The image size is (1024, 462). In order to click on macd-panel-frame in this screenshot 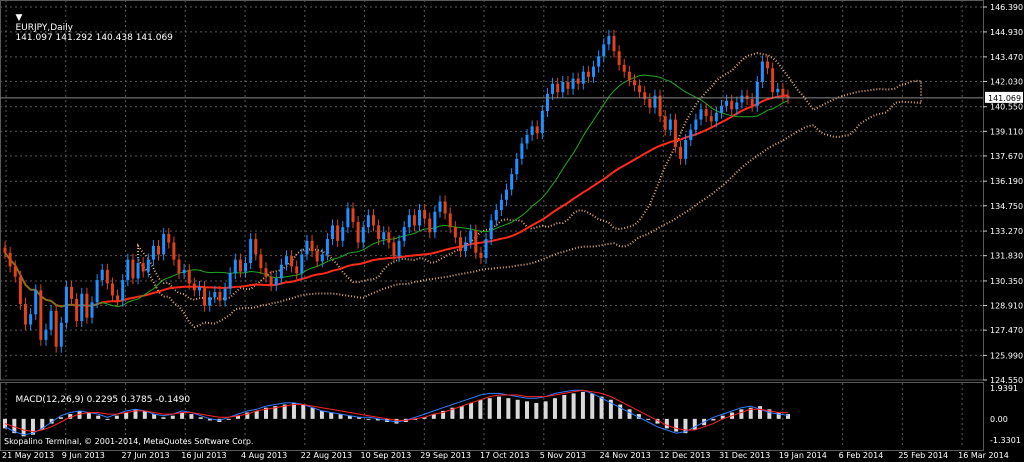, I will do `click(492, 416)`.